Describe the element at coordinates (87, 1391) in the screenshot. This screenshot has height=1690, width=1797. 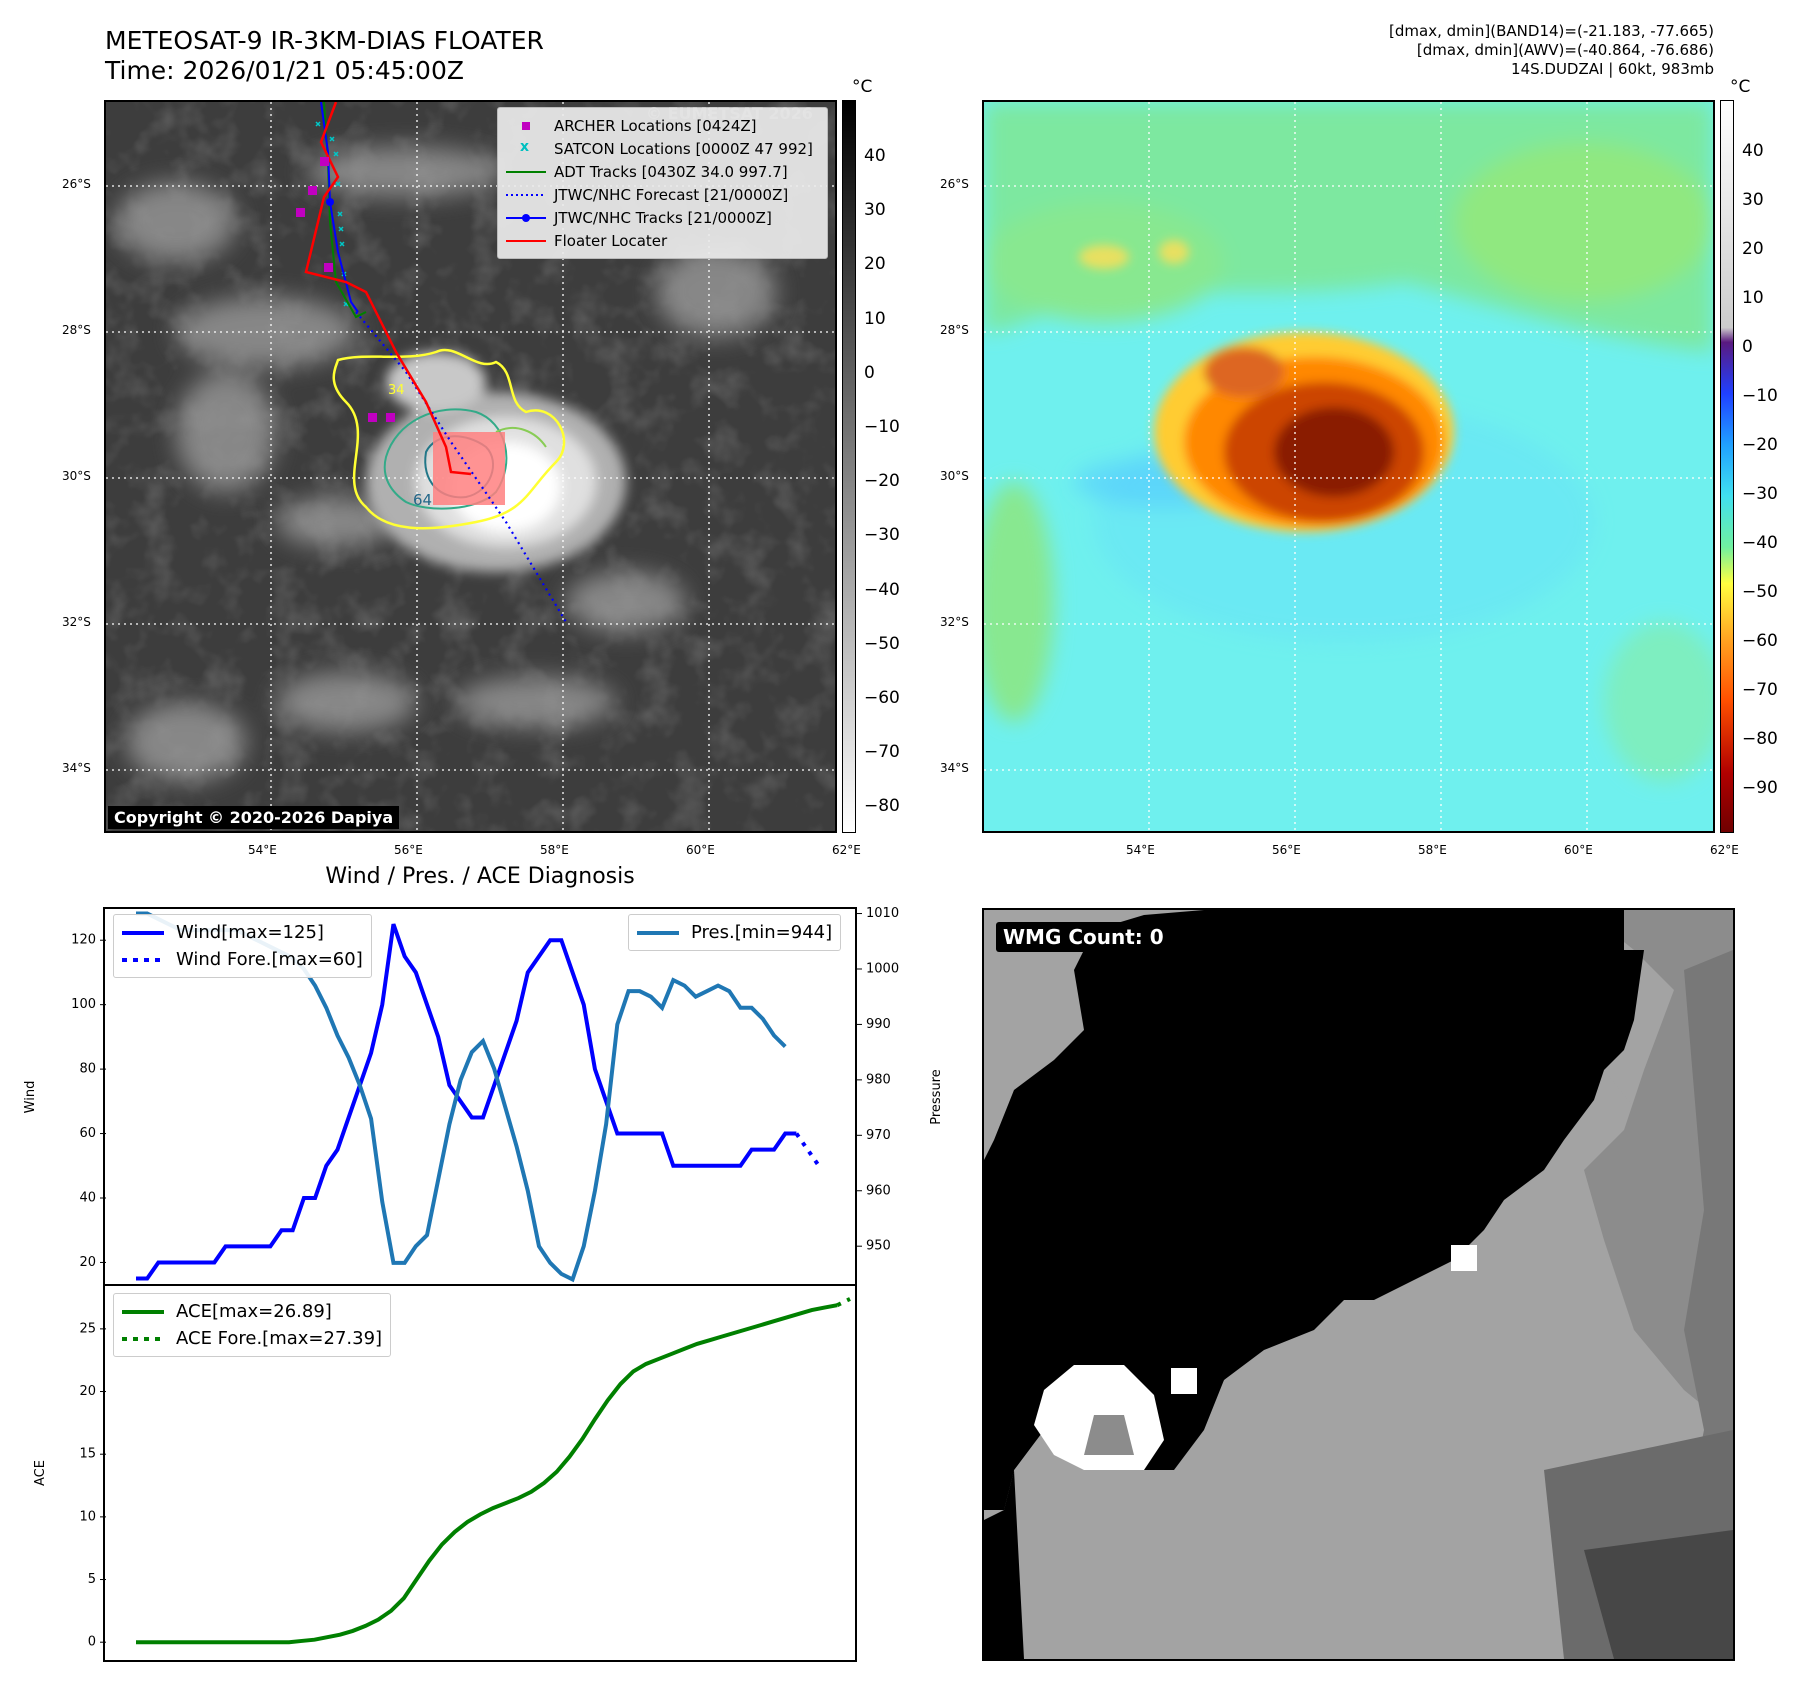
I see `ace-tick-label: 20` at that location.